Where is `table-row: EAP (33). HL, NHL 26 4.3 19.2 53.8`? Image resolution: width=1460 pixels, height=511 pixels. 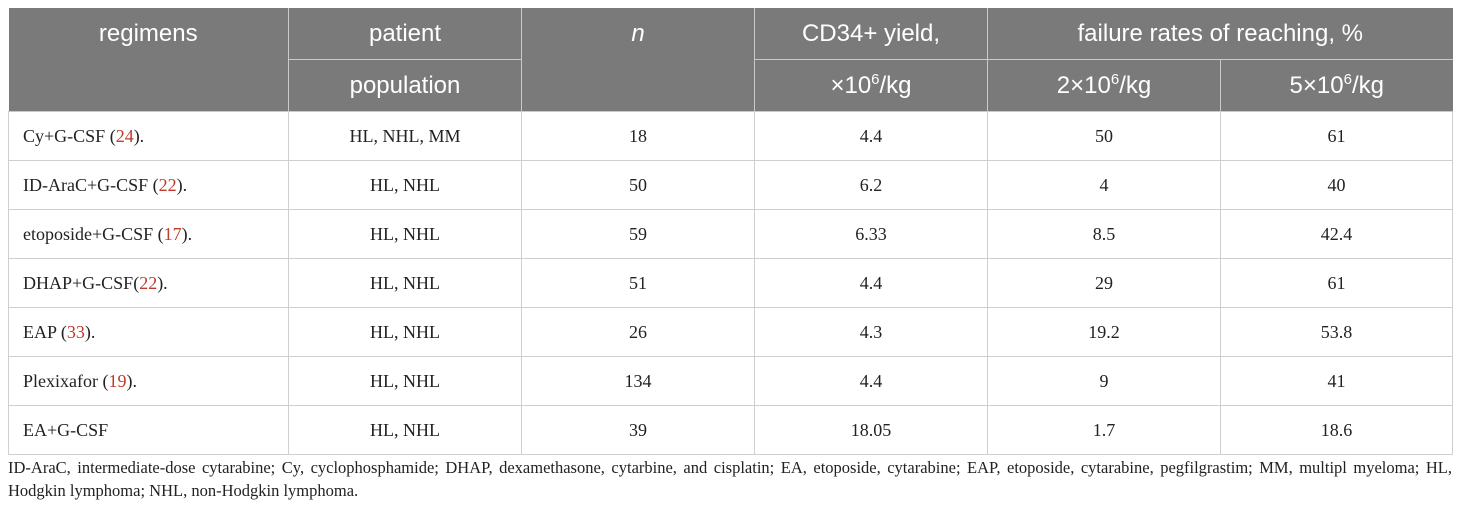
table-row: EAP (33). HL, NHL 26 4.3 19.2 53.8 is located at coordinates (731, 332).